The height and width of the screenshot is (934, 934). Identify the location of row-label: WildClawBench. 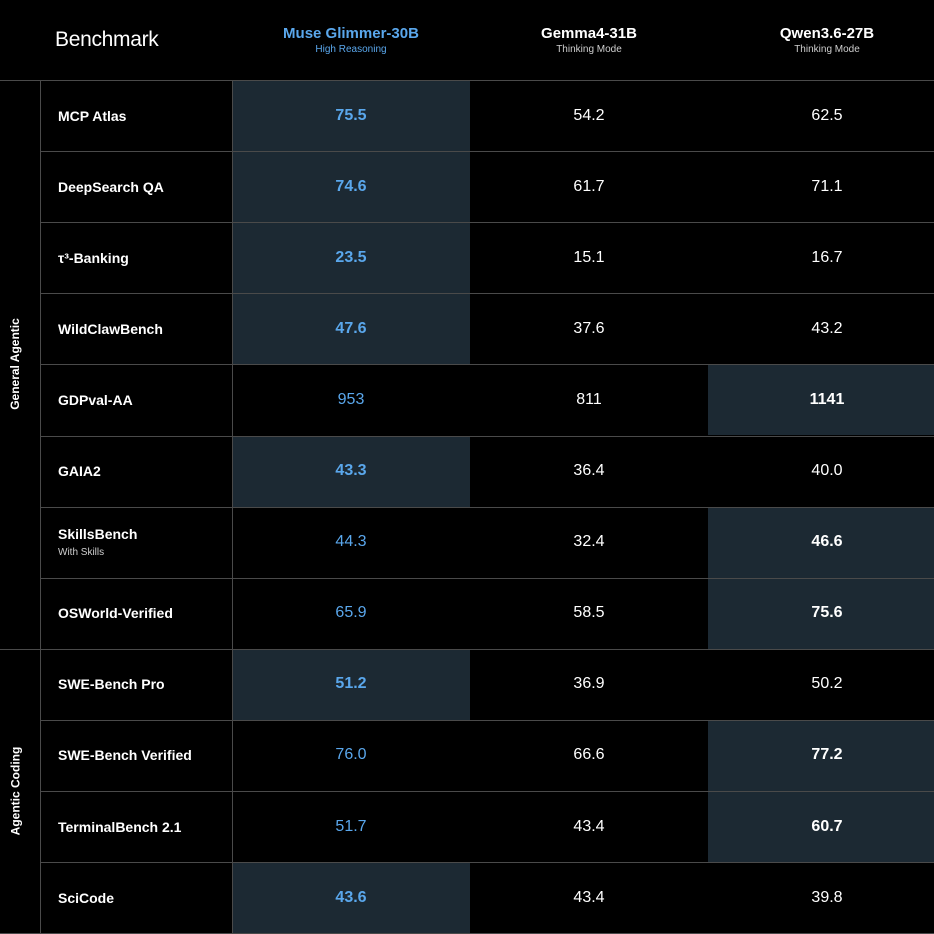
(110, 328).